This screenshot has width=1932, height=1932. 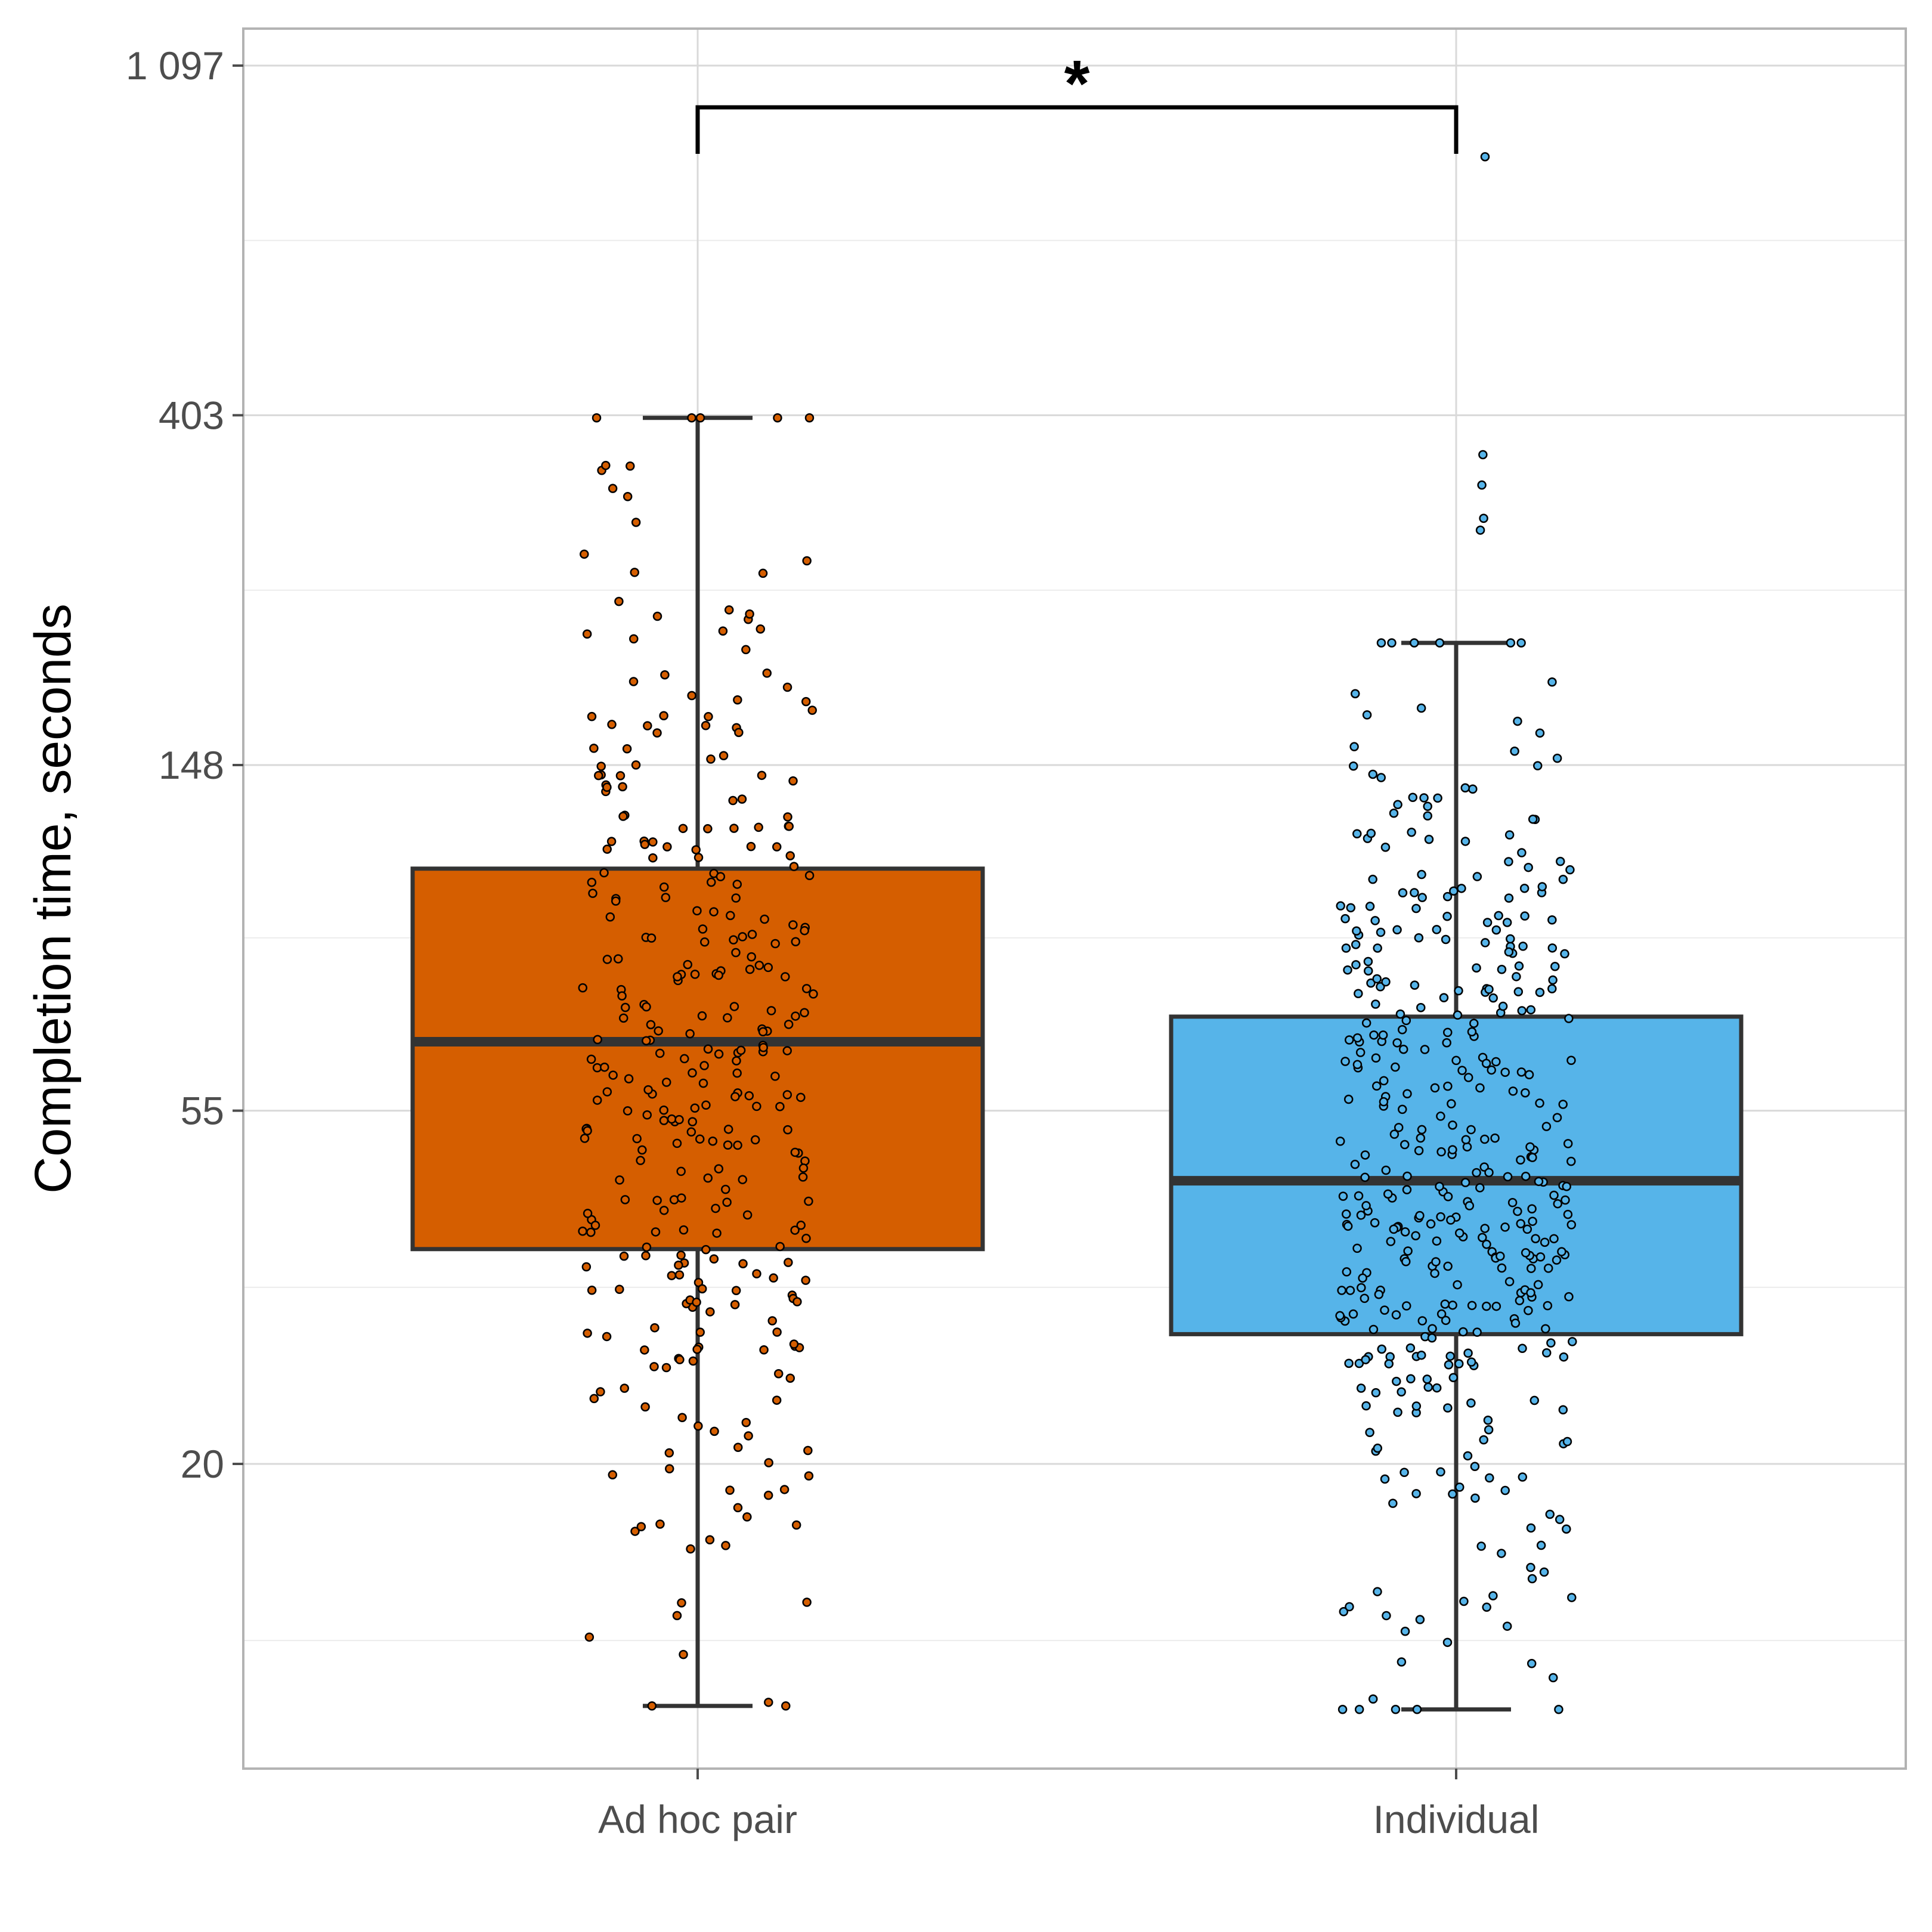 I want to click on y-tick-label: 55, so click(x=202, y=1111).